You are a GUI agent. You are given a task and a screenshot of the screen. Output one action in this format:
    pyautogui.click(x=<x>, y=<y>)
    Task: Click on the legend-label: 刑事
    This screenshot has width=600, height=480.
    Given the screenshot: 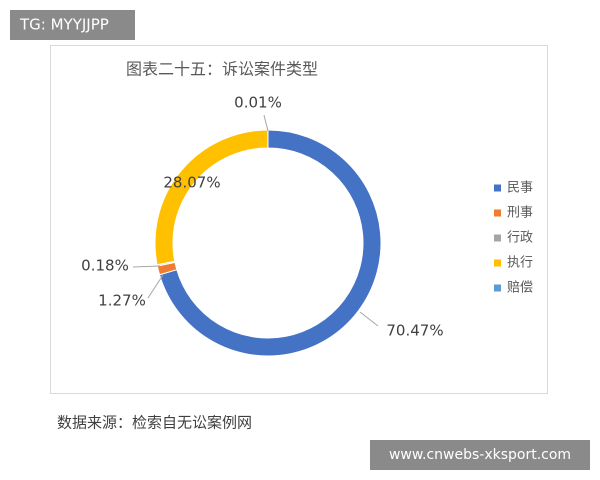 What is the action you would take?
    pyautogui.click(x=520, y=213)
    